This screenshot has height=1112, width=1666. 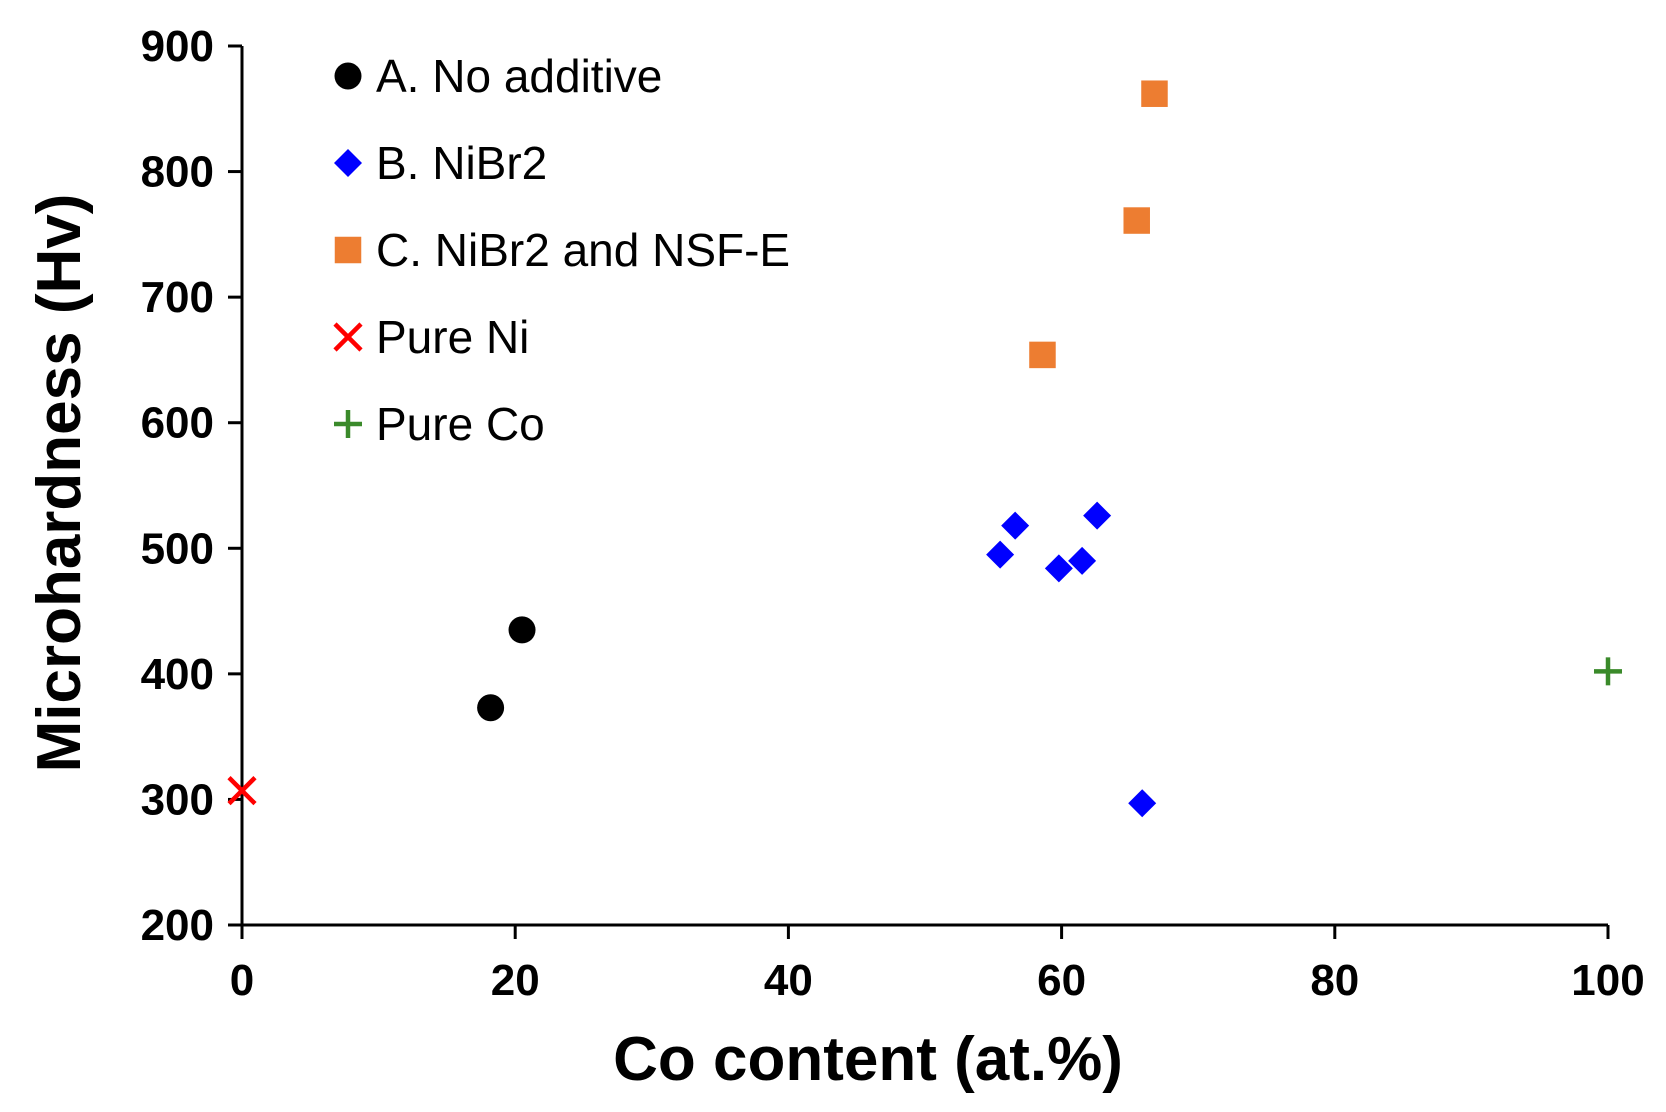 What do you see at coordinates (177, 423) in the screenshot?
I see `y-tick-label: 600` at bounding box center [177, 423].